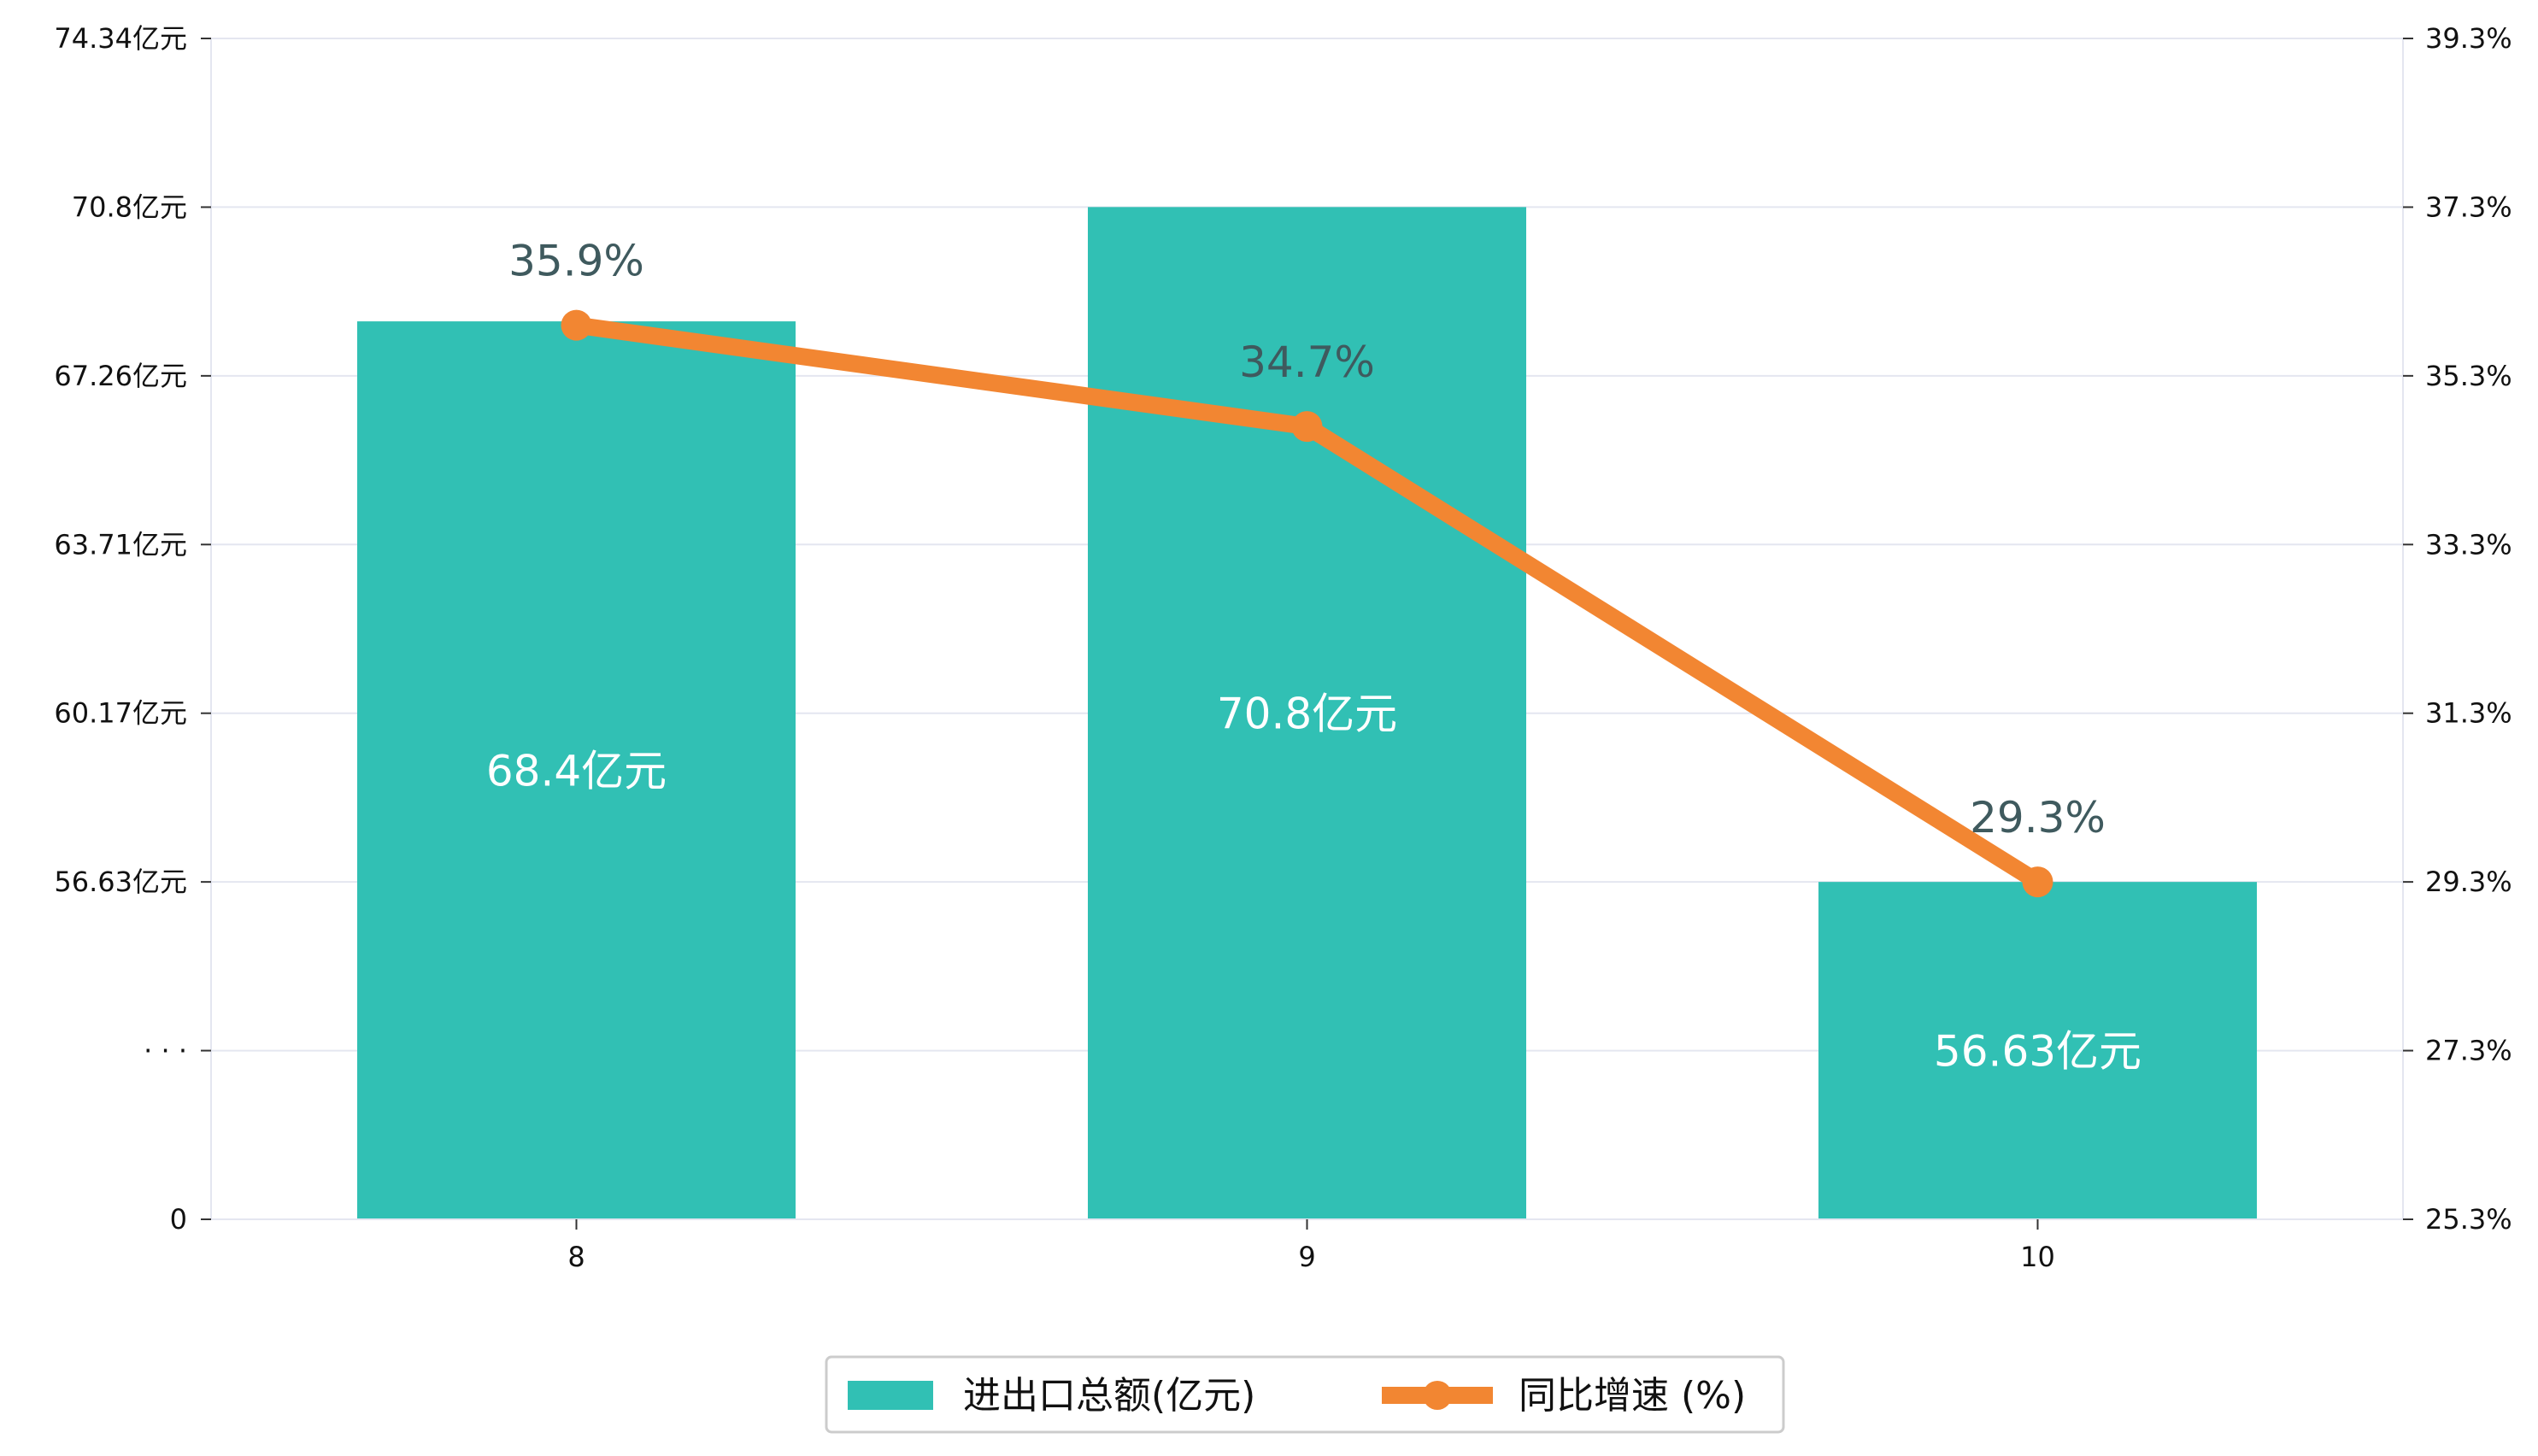  I want to click on bar-value-label: 70.8亿元, so click(1307, 714).